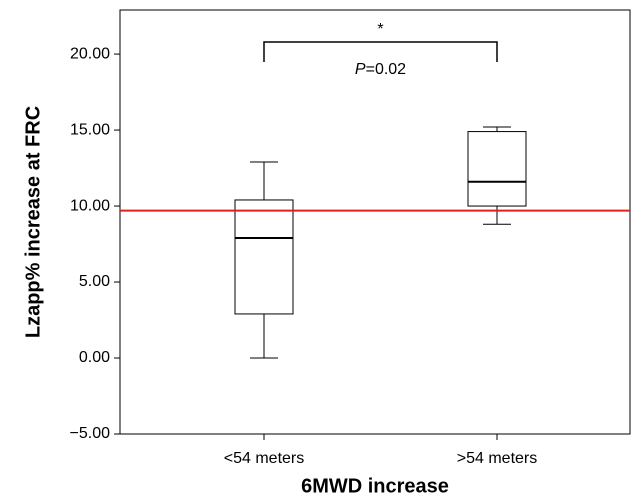 The height and width of the screenshot is (499, 644). Describe the element at coordinates (375, 486) in the screenshot. I see `x-axis-title: 6MWD increase` at that location.